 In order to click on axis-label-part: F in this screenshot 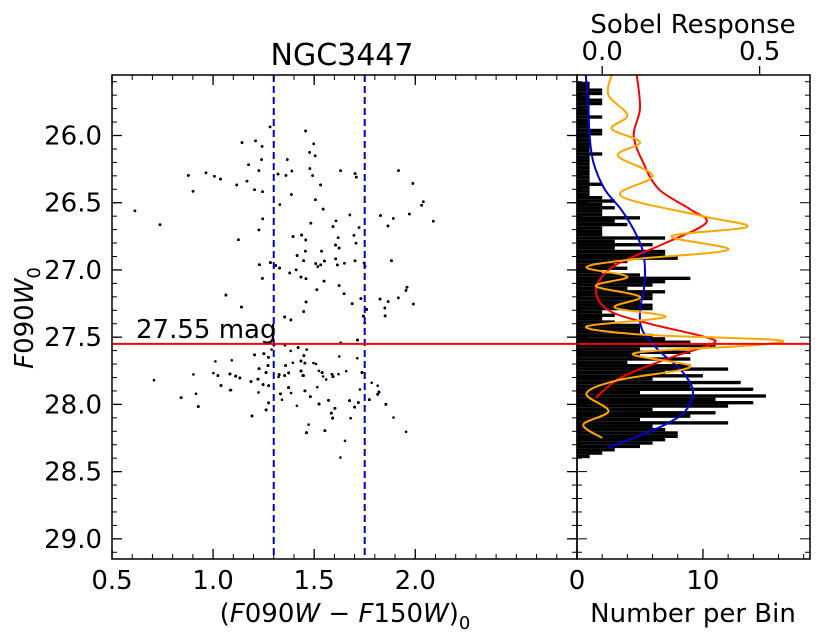, I will do `click(25, 361)`.